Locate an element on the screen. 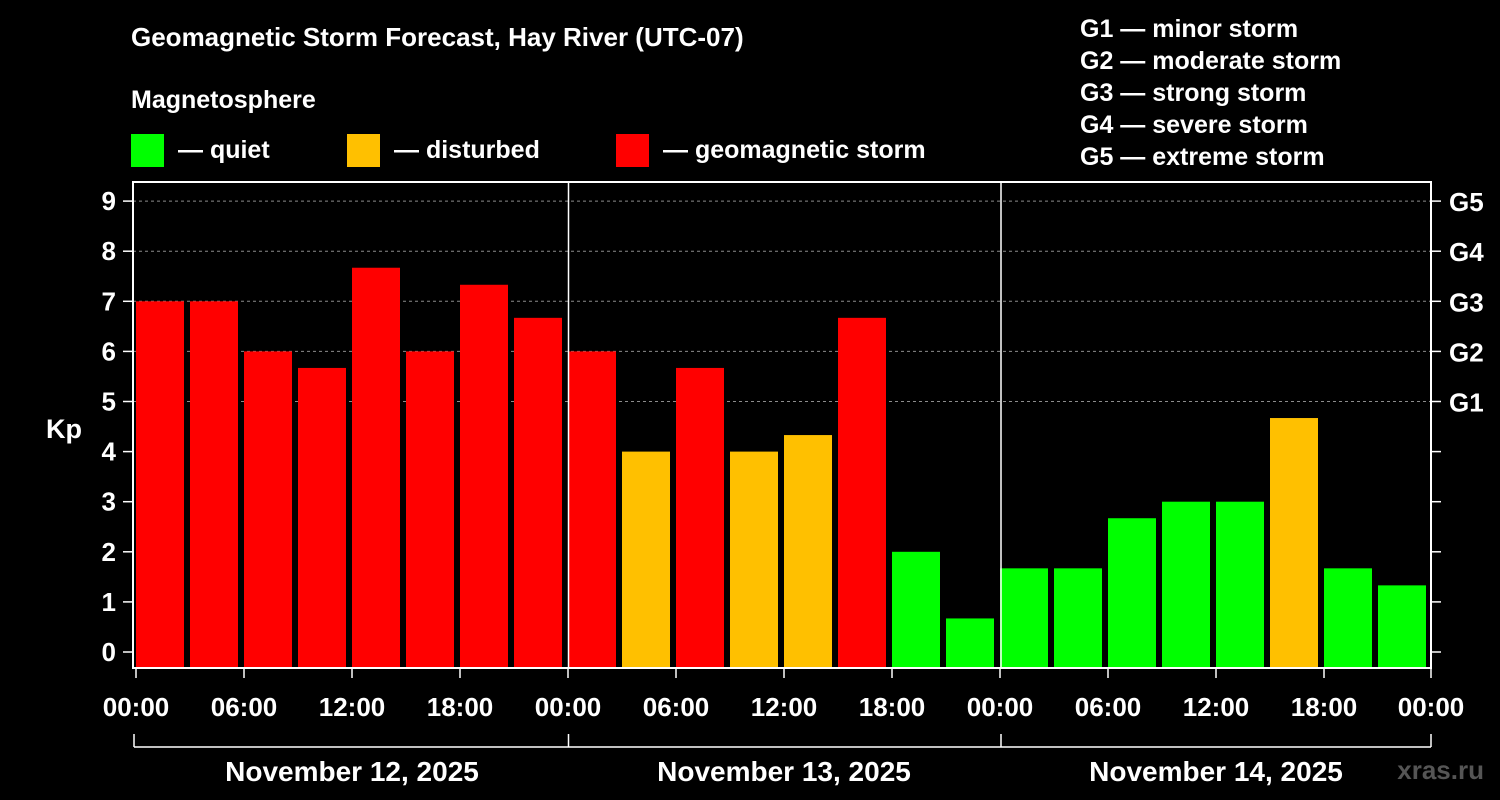  legend-storm: — geomagnetic storm is located at coordinates (771, 150).